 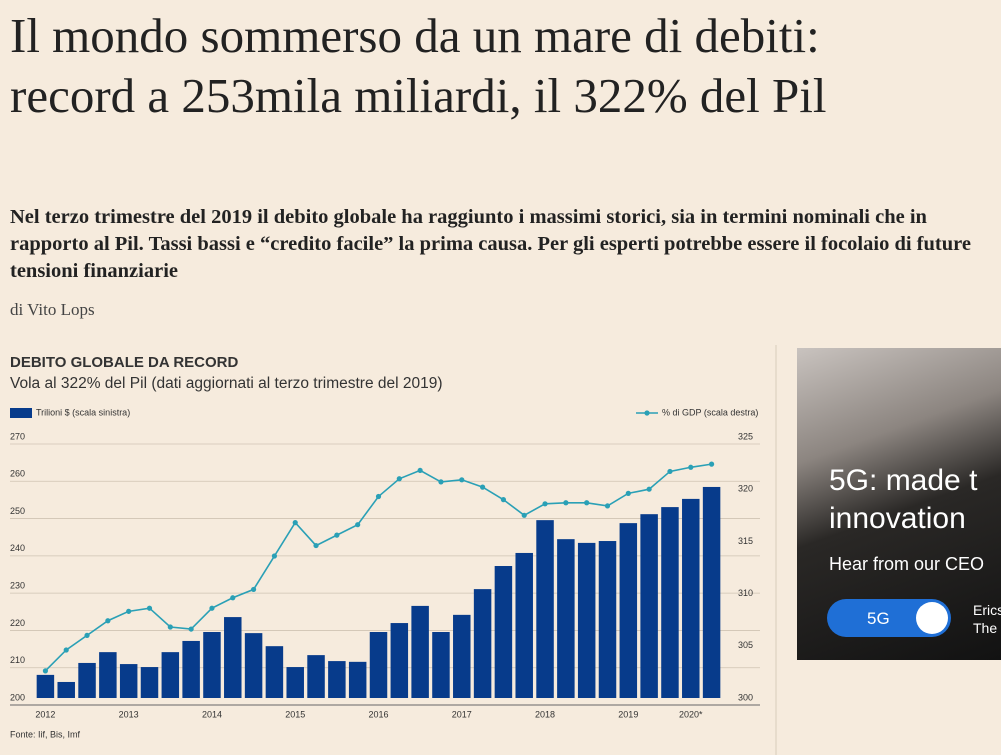 What do you see at coordinates (17, 511) in the screenshot?
I see `y-tick-label: 250` at bounding box center [17, 511].